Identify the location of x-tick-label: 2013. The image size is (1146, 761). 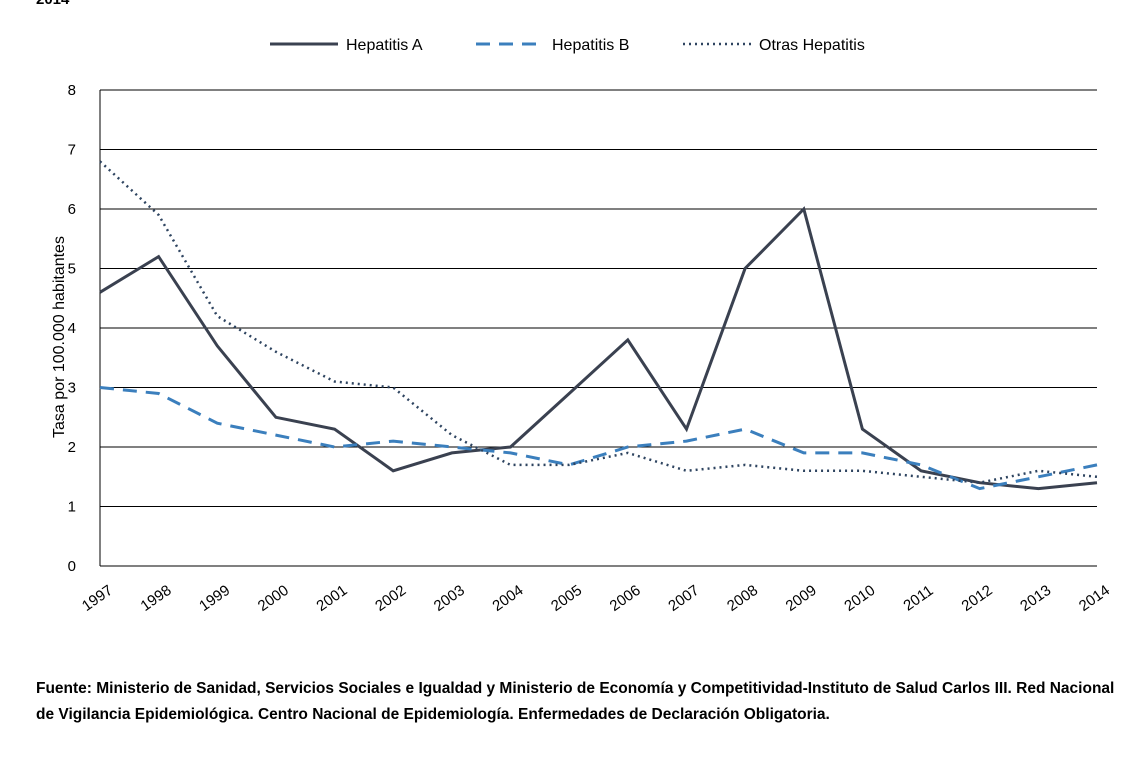
(1035, 598).